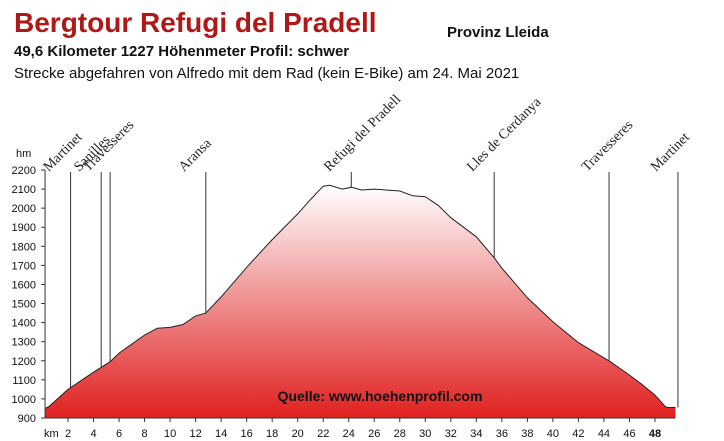  I want to click on y-tick-label: 1500, so click(24, 305).